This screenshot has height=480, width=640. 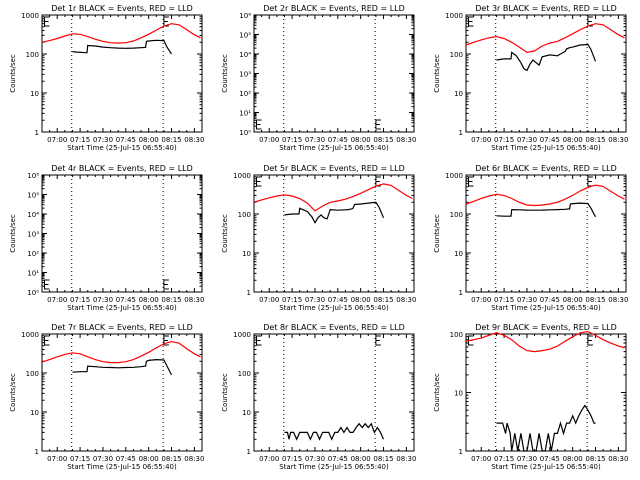 I want to click on y-tick-label: 10¹, so click(x=245, y=114).